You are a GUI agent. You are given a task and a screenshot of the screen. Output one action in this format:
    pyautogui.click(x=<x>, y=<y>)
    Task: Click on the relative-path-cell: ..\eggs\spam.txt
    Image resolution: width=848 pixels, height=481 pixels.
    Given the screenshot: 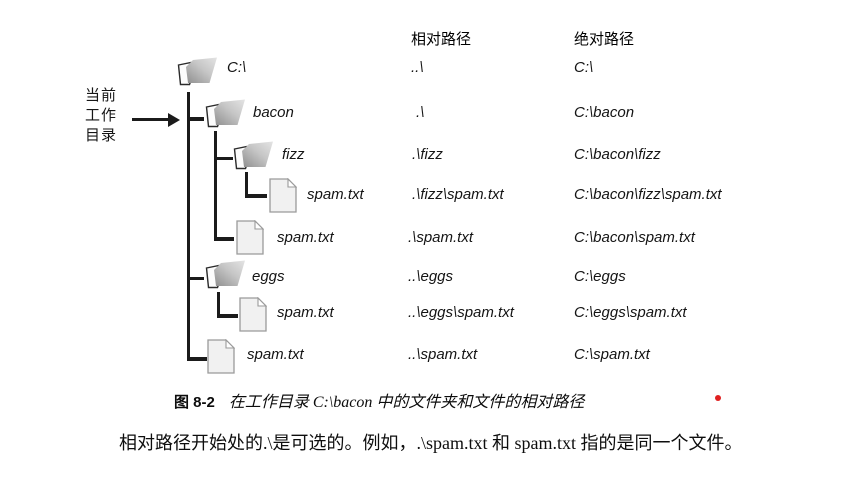 What is the action you would take?
    pyautogui.click(x=461, y=312)
    